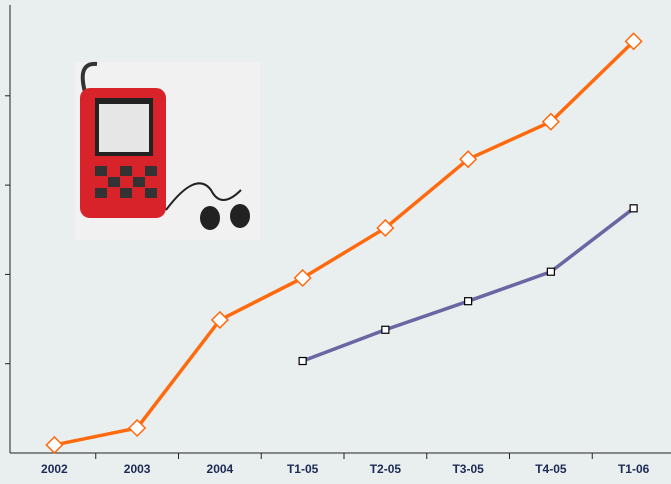 This screenshot has width=671, height=484. Describe the element at coordinates (551, 469) in the screenshot. I see `x-tick-label: T4-05` at that location.